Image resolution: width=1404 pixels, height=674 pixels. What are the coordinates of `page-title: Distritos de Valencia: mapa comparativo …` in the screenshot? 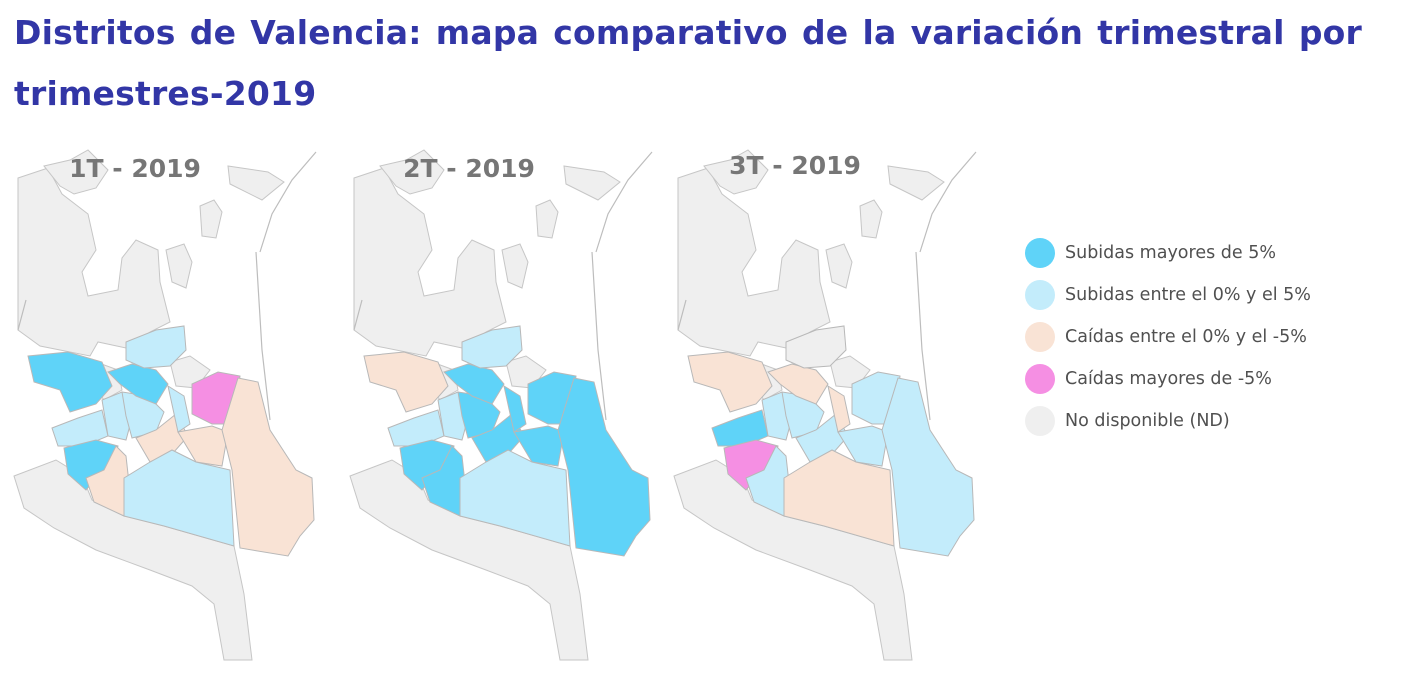 It's located at (688, 63).